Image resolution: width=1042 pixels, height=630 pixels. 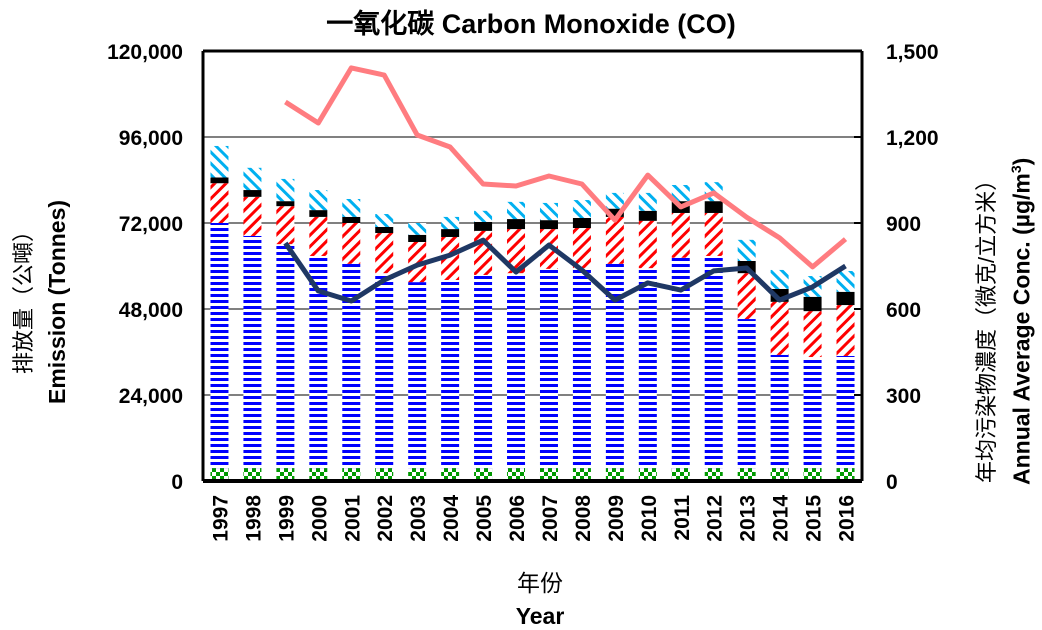 I want to click on y-tick-left: 0, so click(x=177, y=482).